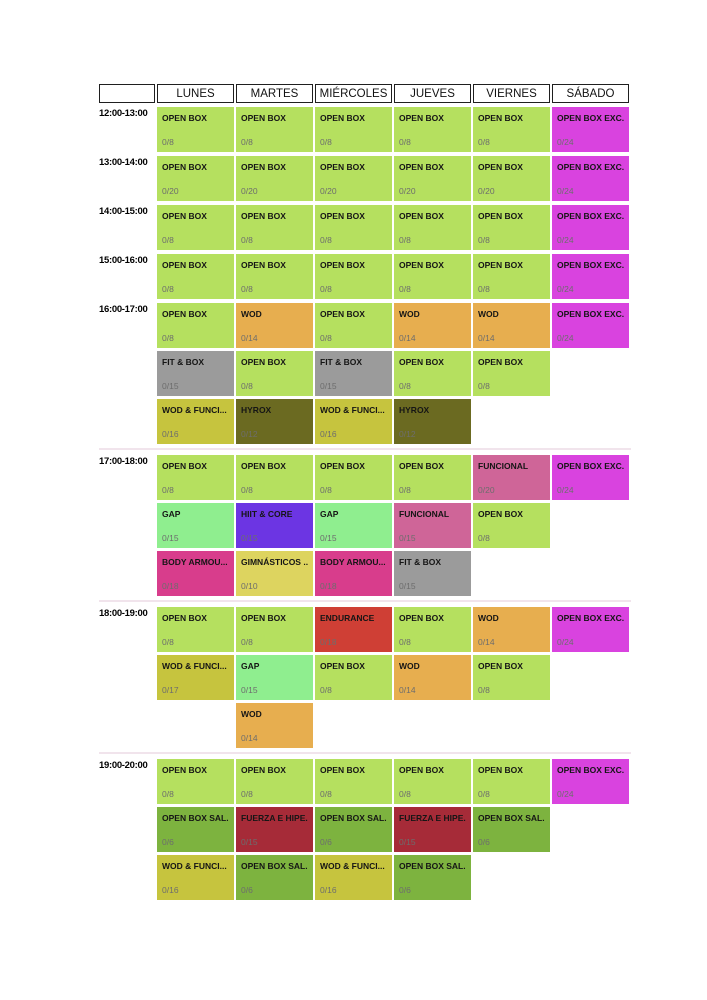 The height and width of the screenshot is (1000, 707). Describe the element at coordinates (347, 618) in the screenshot. I see `class-name: ENDURANCE` at that location.